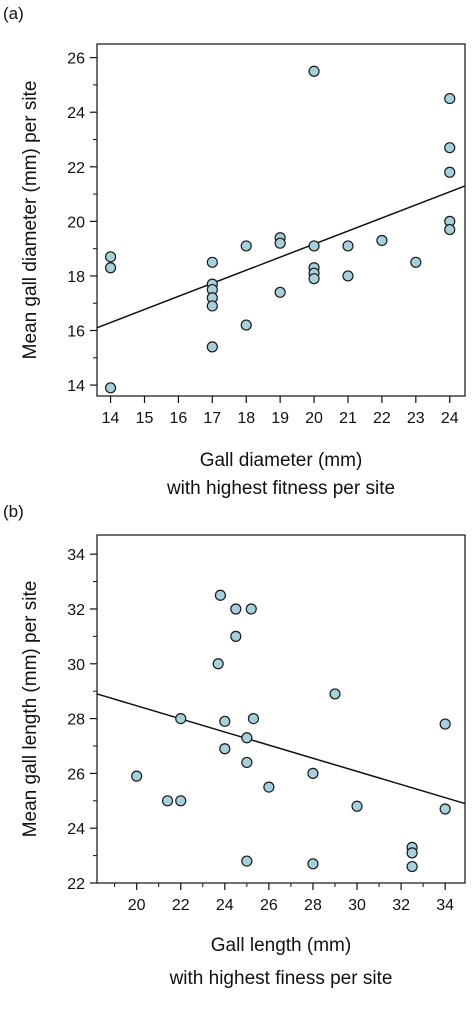  Describe the element at coordinates (30, 709) in the screenshot. I see `chart-b-y-axis-title: Mean gall length (mm) per site` at that location.